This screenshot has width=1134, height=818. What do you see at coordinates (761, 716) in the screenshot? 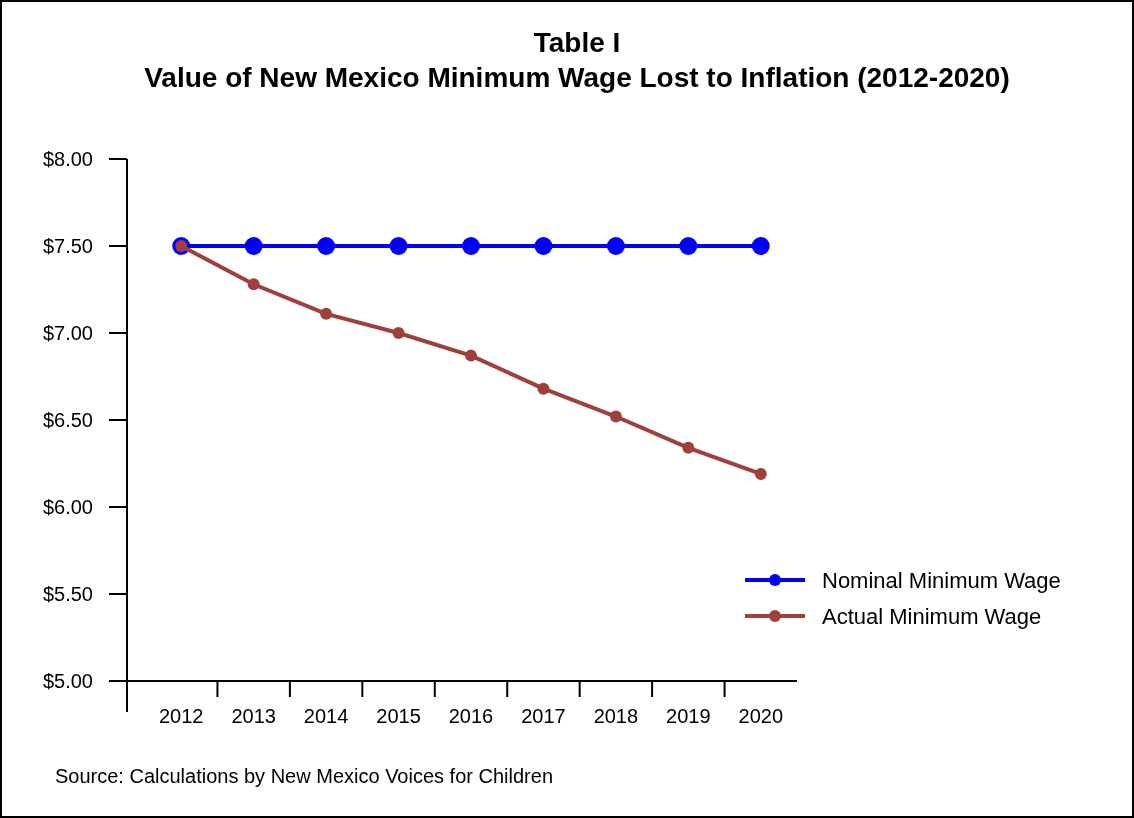
I see `x-tick-label: 2020` at bounding box center [761, 716].